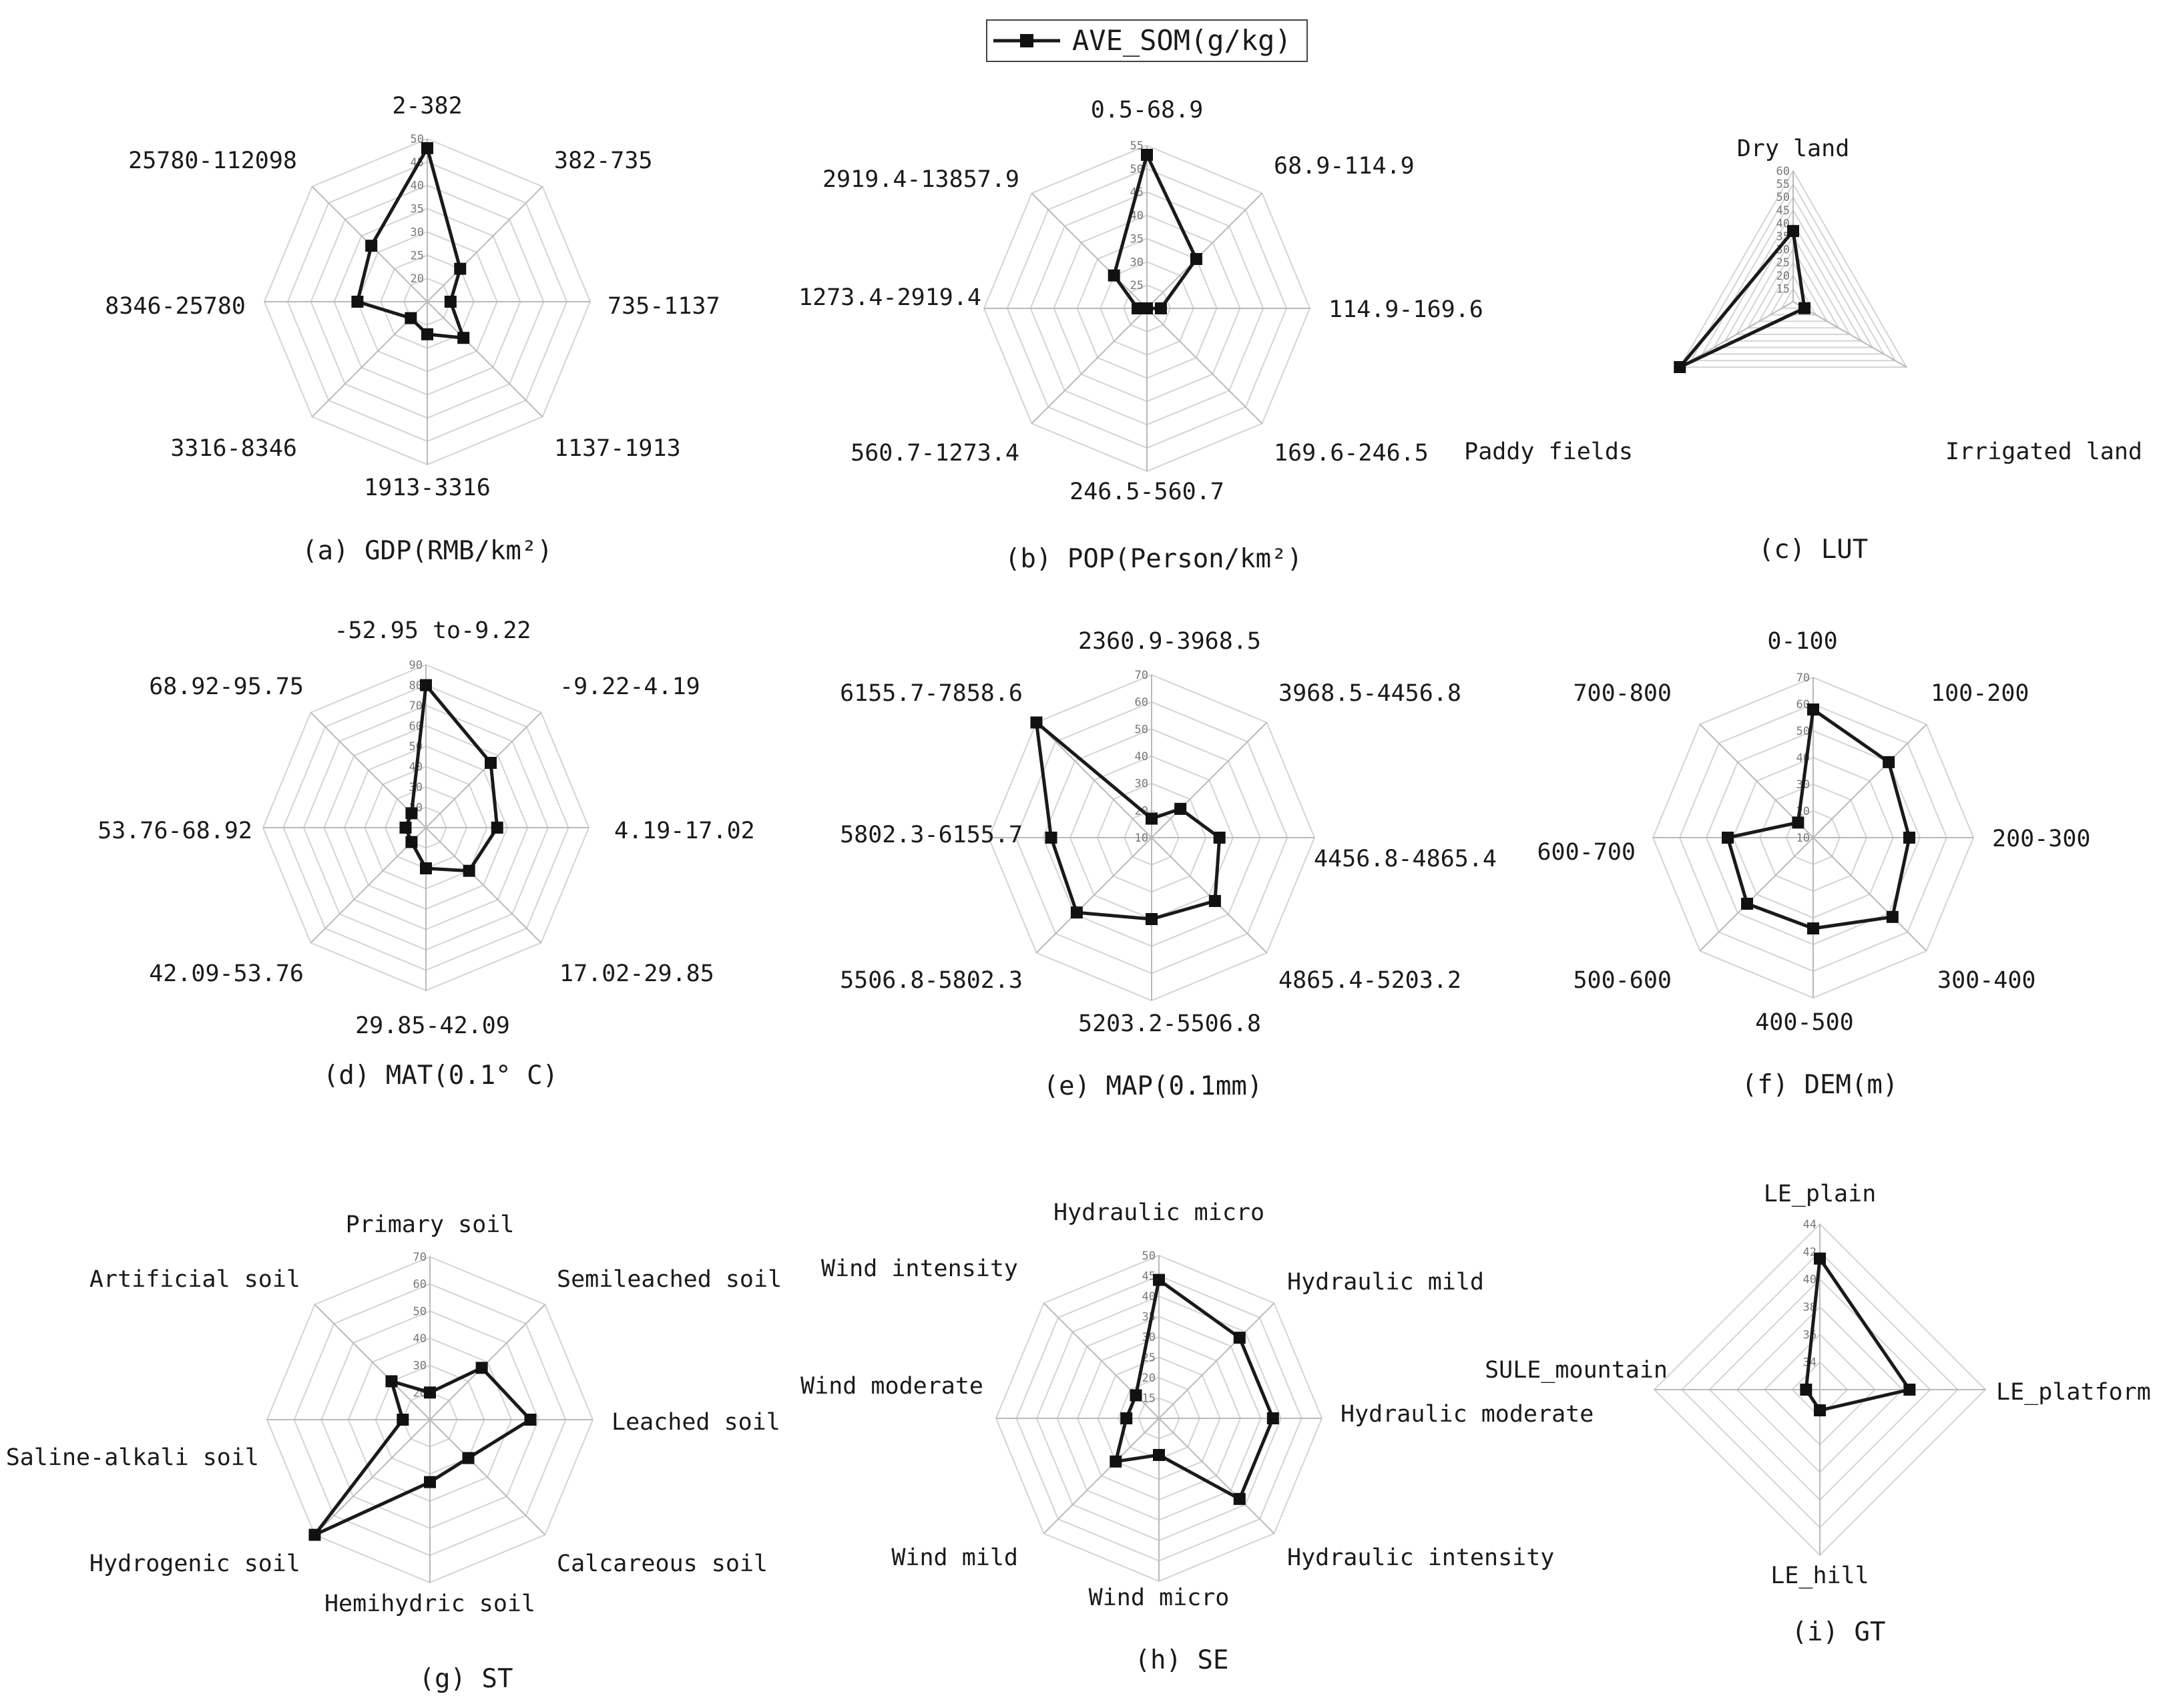 The width and height of the screenshot is (2167, 1708). I want to click on category-label: 382-735, so click(603, 161).